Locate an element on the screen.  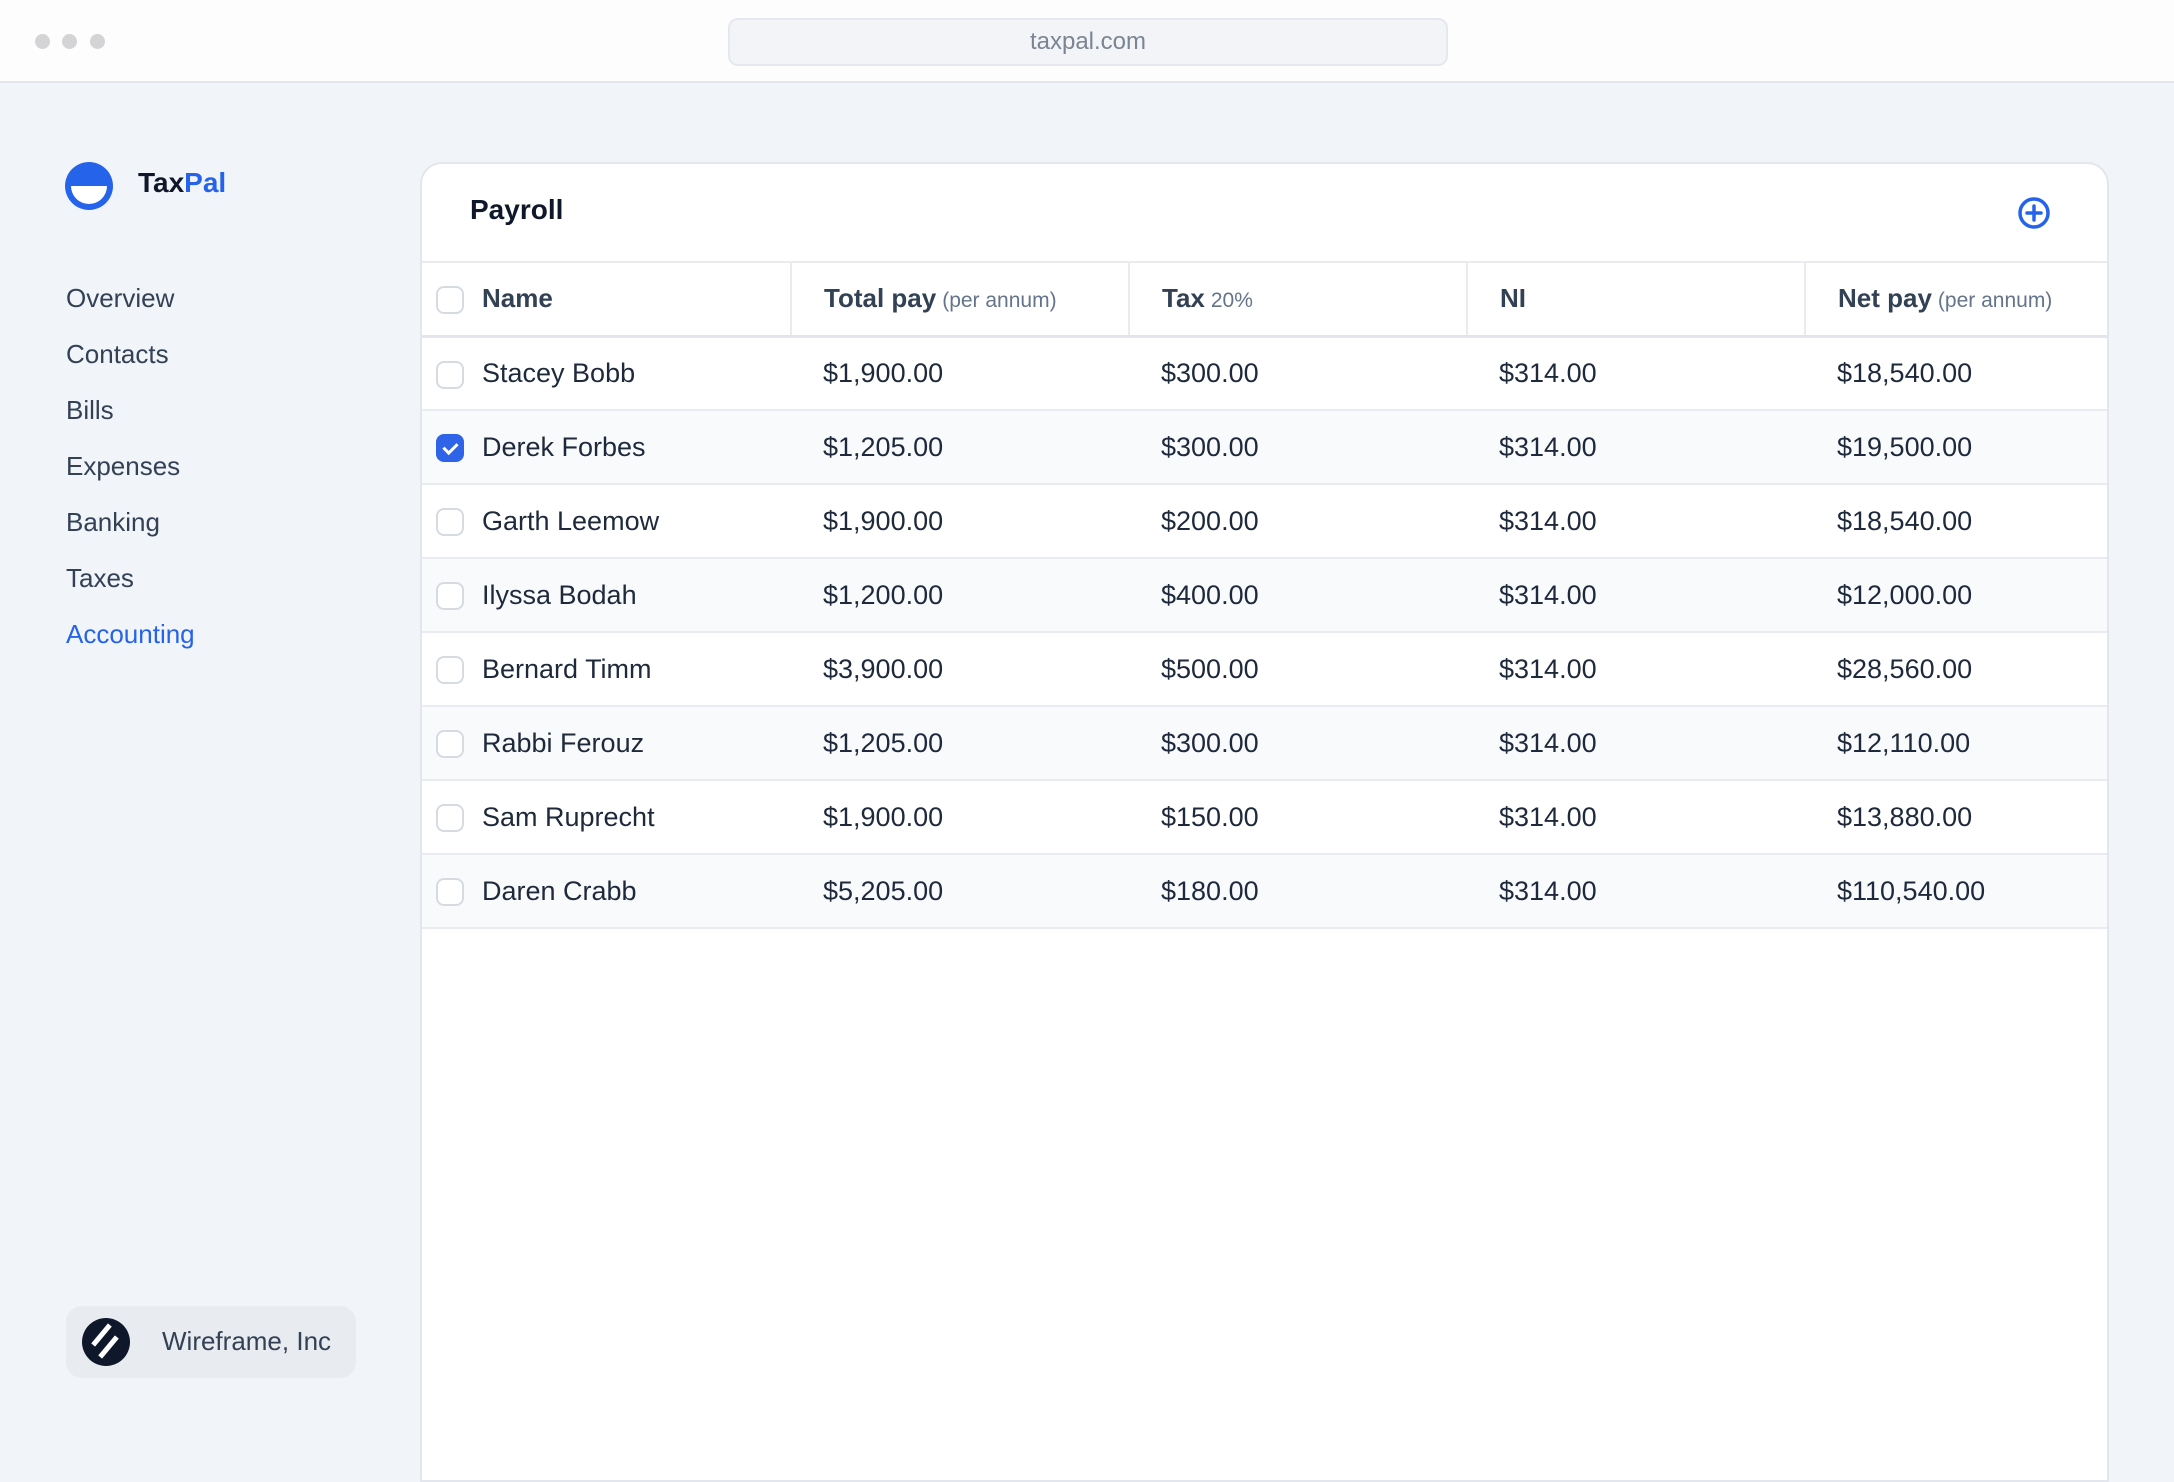
cell-name: Sam Ruprecht is located at coordinates (606, 817).